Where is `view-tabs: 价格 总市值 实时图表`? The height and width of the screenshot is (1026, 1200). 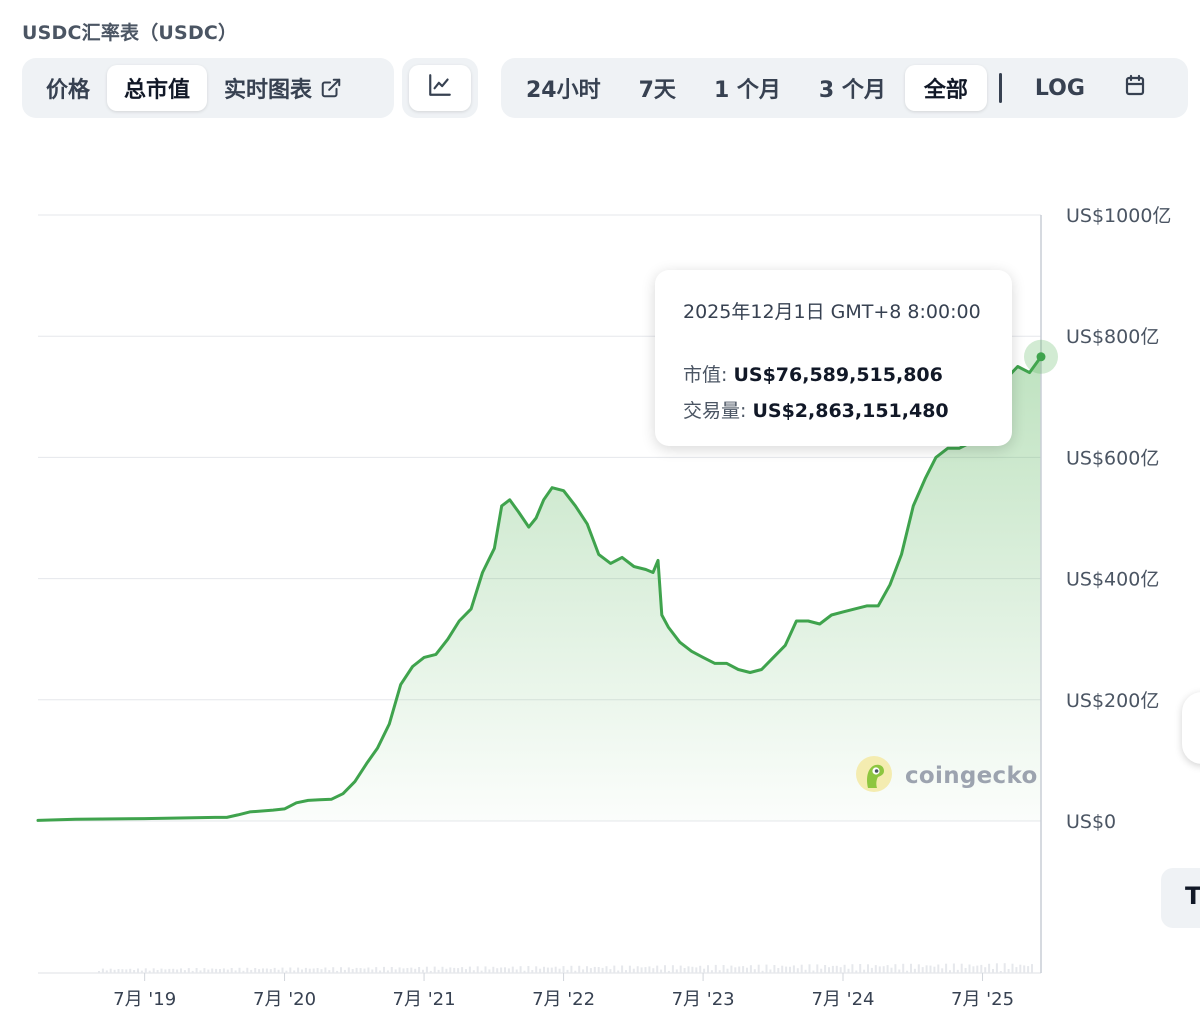
view-tabs: 价格 总市值 实时图表 is located at coordinates (208, 88).